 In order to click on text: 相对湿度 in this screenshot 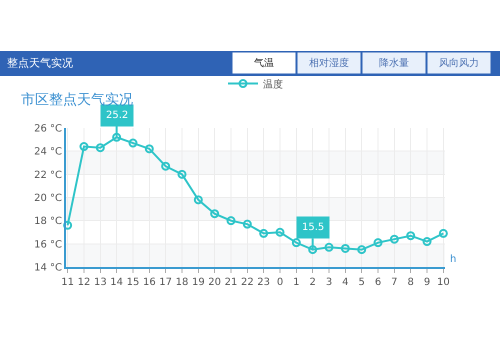, I will do `click(329, 63)`.